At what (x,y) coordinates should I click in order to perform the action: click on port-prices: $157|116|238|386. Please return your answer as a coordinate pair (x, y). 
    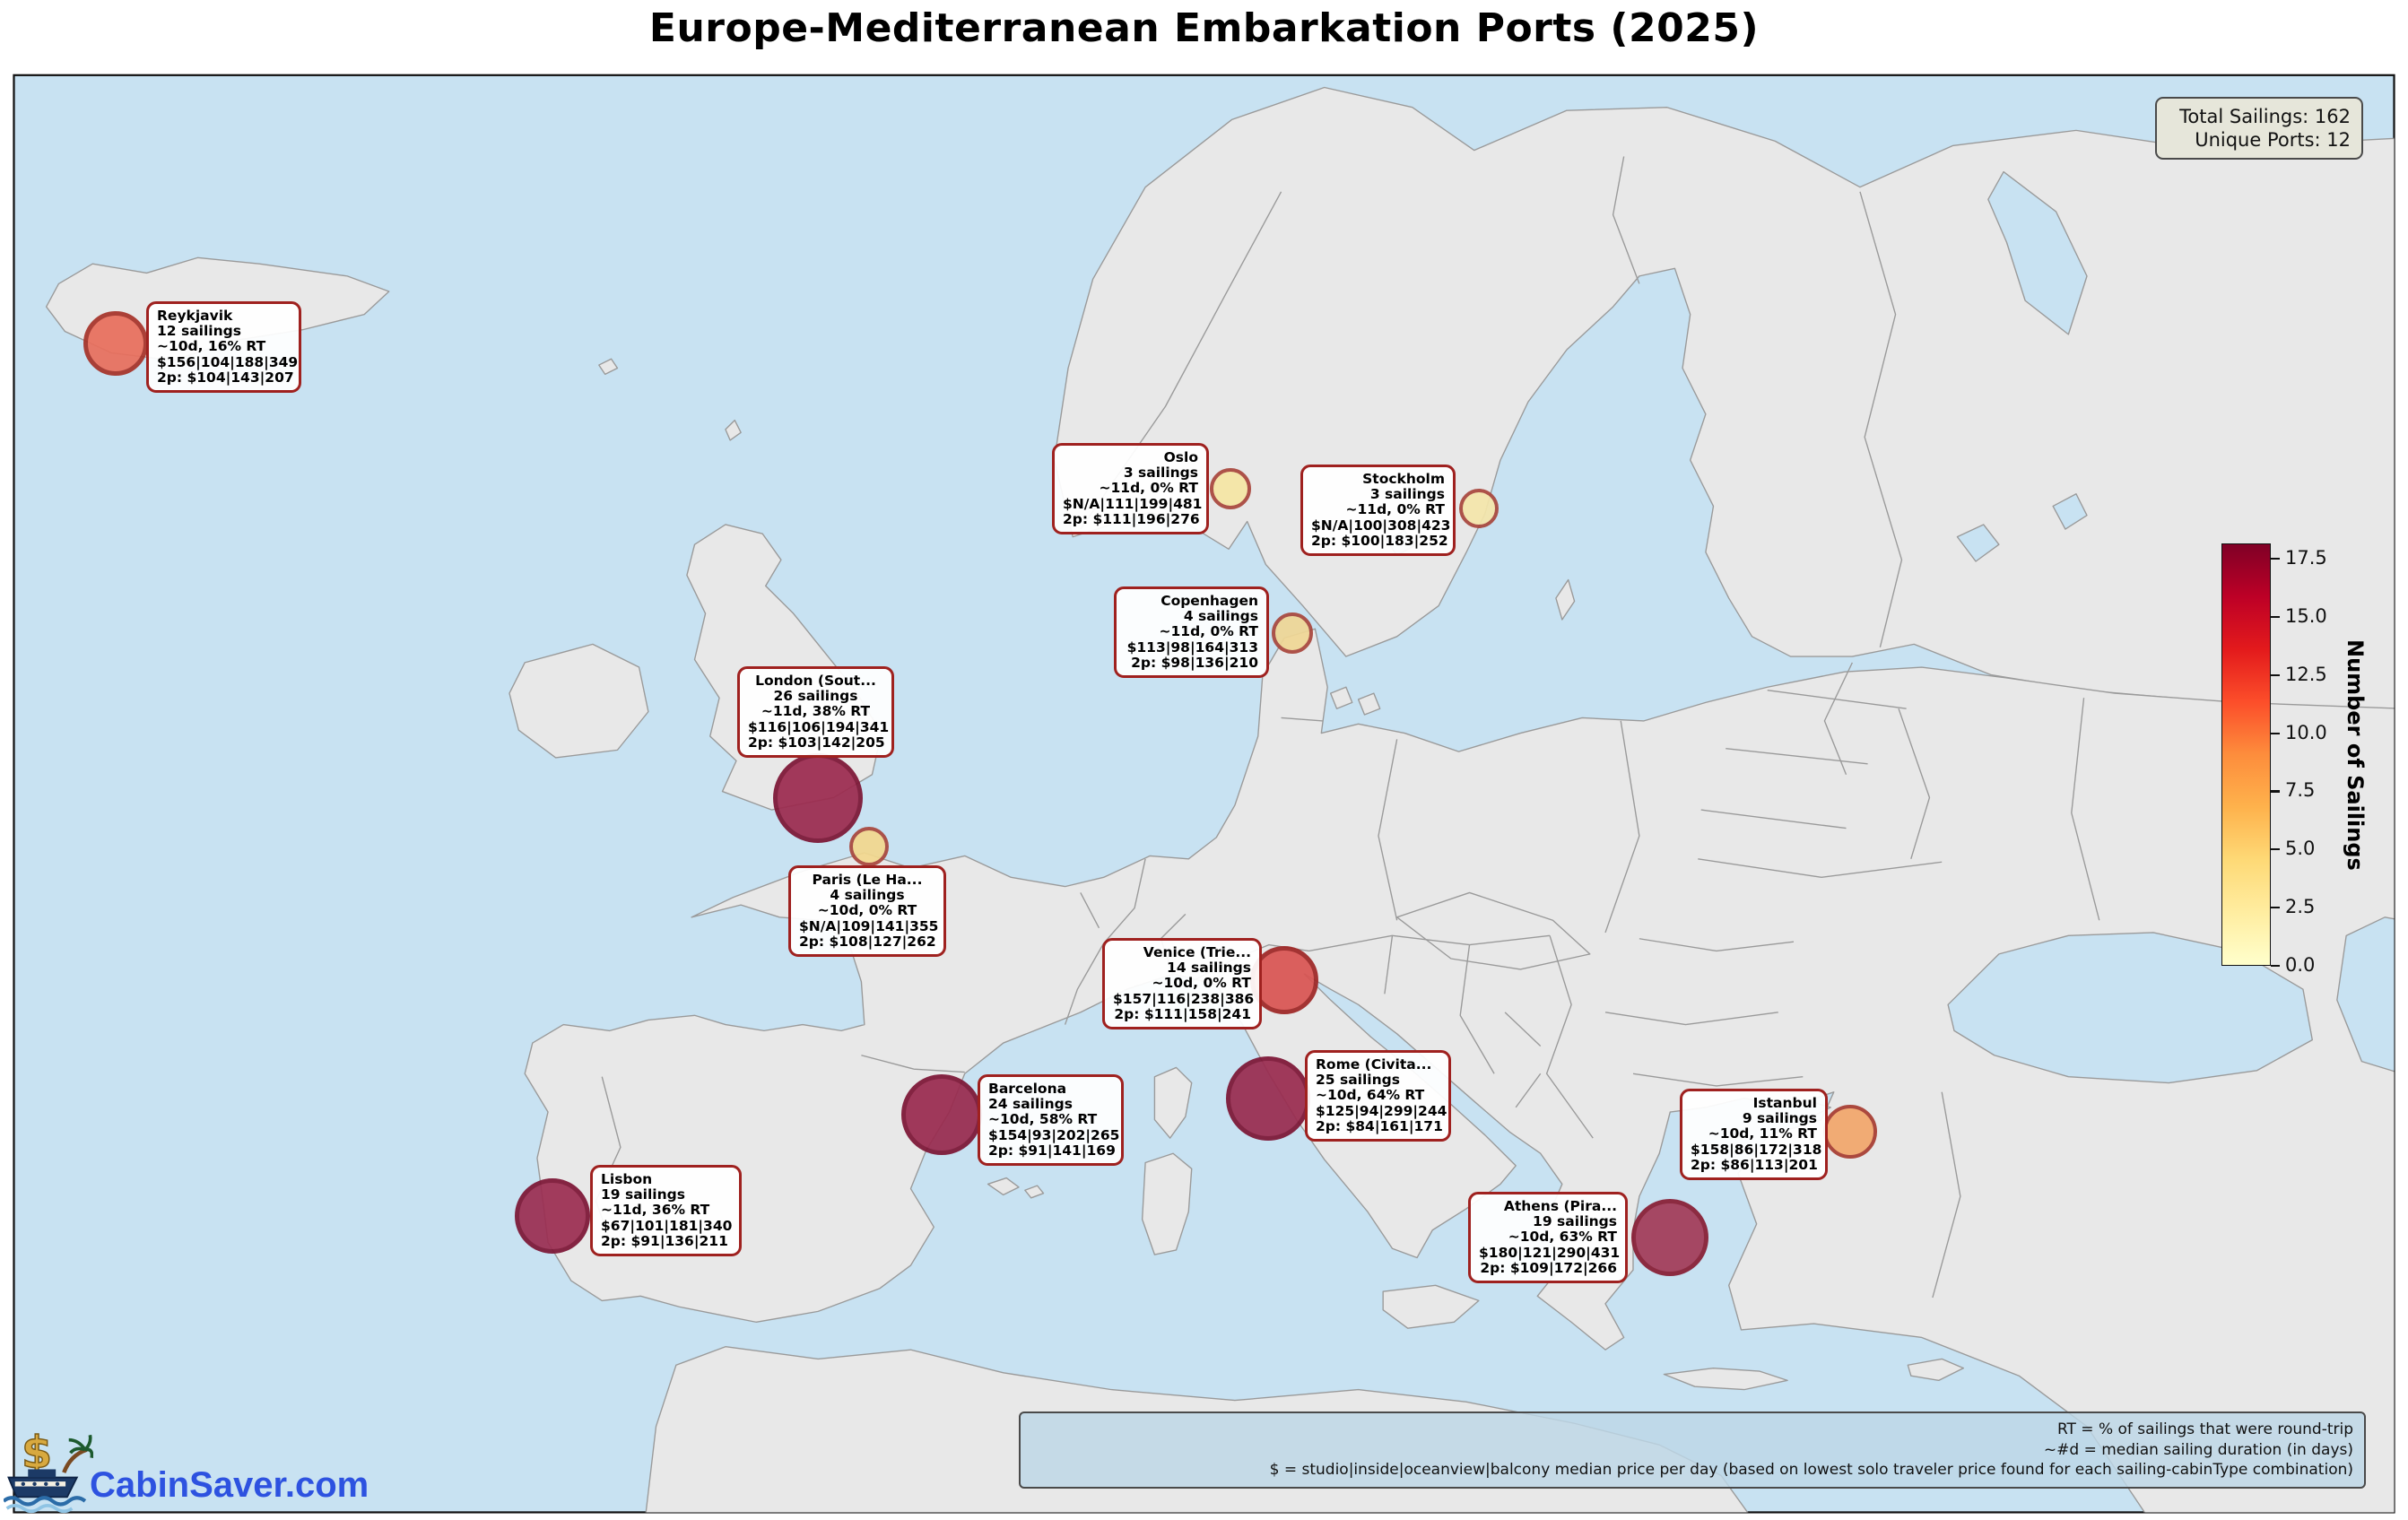
    Looking at the image, I should click on (1184, 998).